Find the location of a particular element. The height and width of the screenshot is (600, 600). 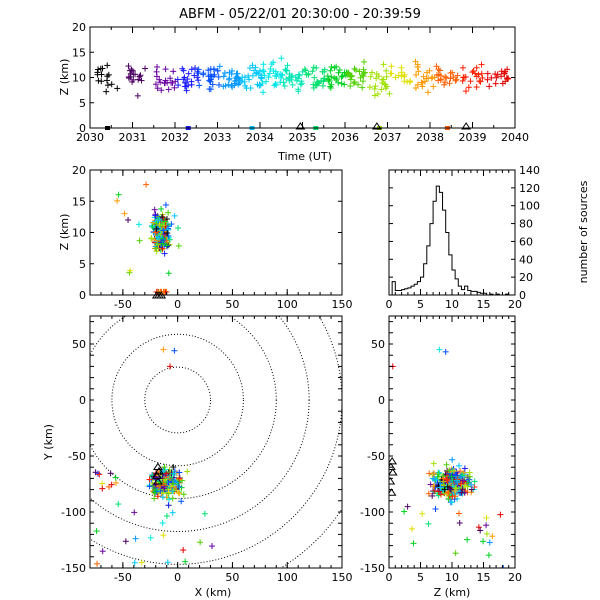

histogram-marks is located at coordinates (452, 240).